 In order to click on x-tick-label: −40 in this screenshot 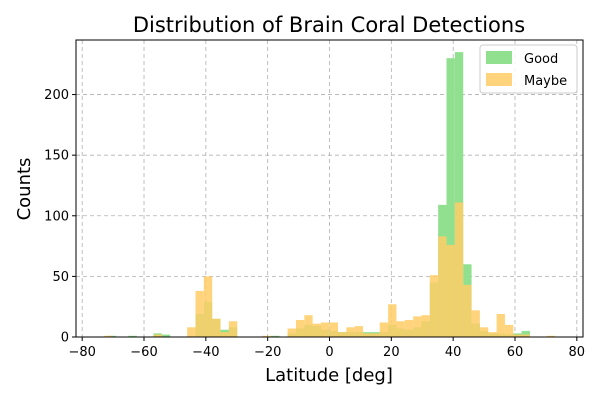, I will do `click(205, 352)`.